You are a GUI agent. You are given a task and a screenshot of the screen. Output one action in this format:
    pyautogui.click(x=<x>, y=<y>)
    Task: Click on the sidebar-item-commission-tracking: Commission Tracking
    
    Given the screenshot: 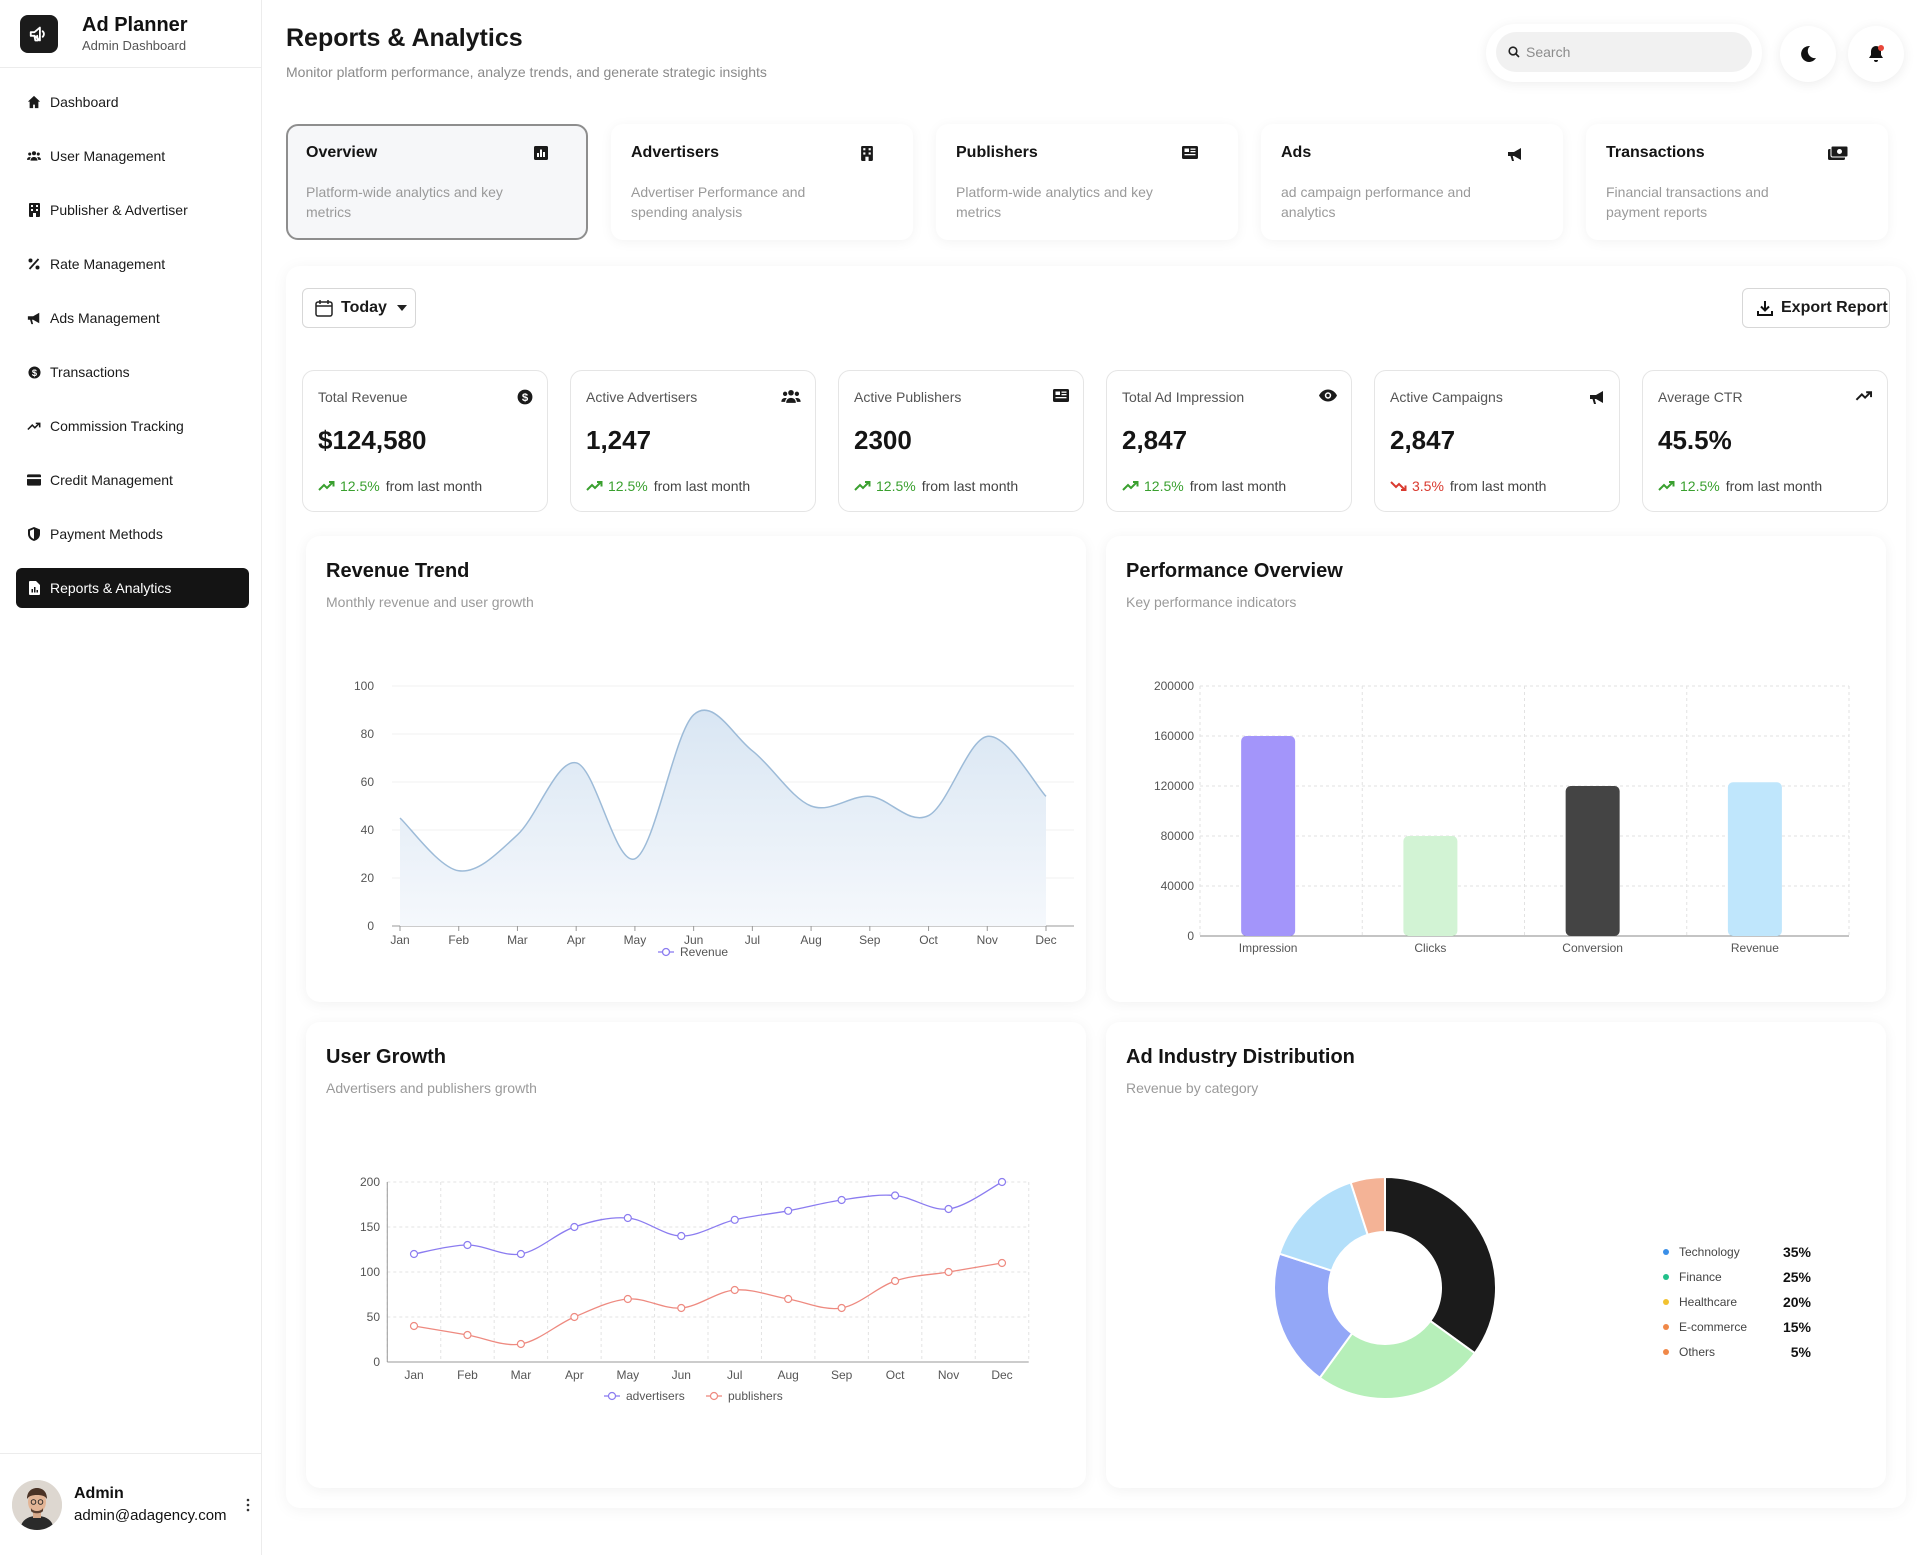 What is the action you would take?
    pyautogui.click(x=132, y=426)
    